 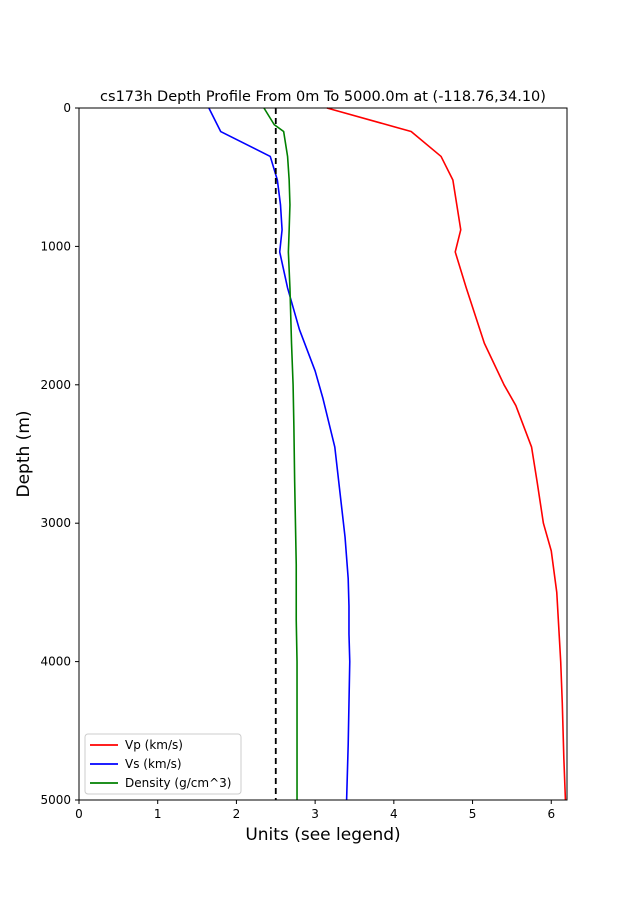 What do you see at coordinates (55, 523) in the screenshot?
I see `y-tick-label: 3000` at bounding box center [55, 523].